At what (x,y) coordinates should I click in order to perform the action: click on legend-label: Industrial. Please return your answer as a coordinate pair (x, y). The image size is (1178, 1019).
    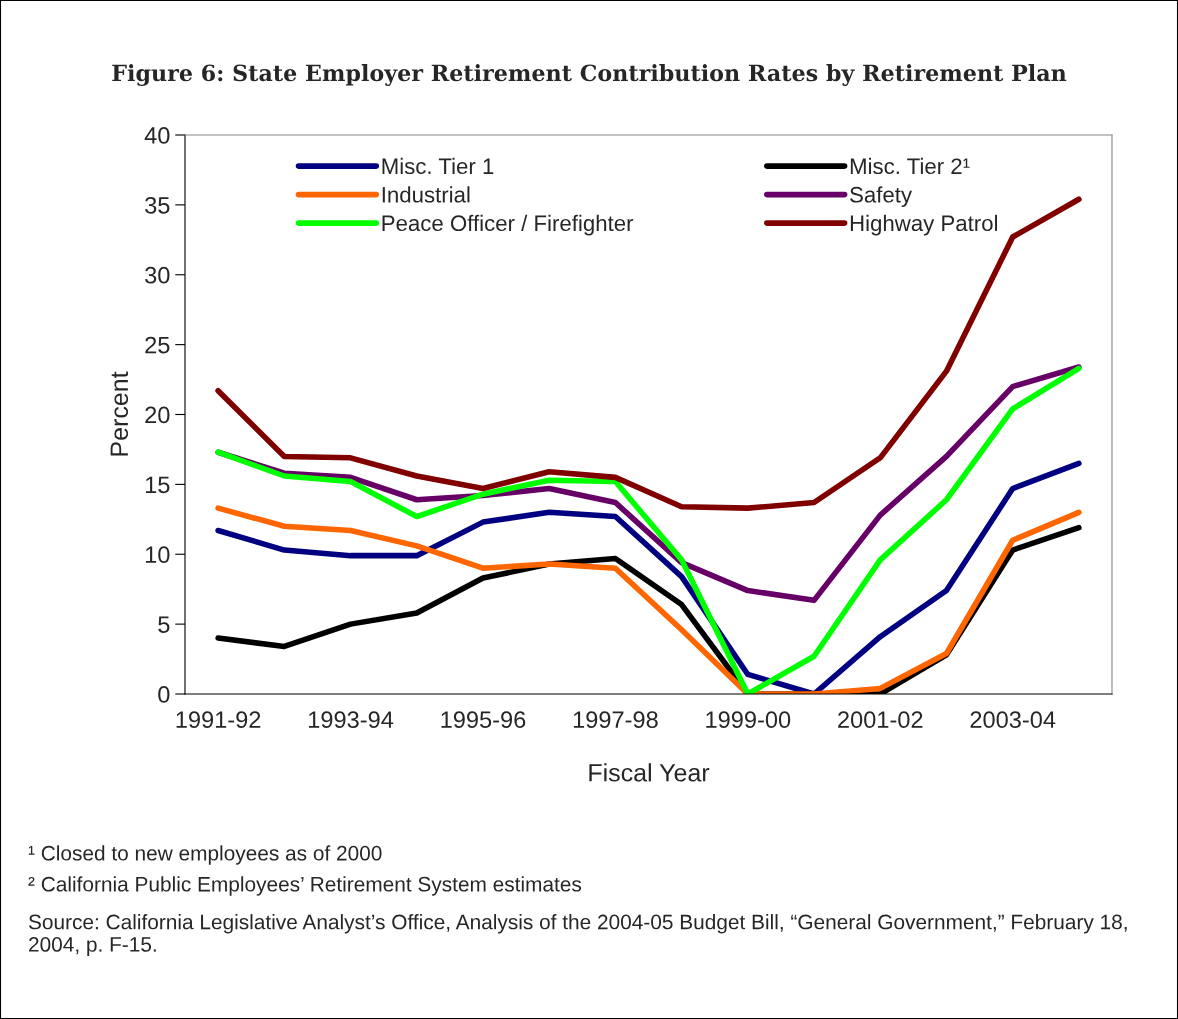
    Looking at the image, I should click on (426, 194).